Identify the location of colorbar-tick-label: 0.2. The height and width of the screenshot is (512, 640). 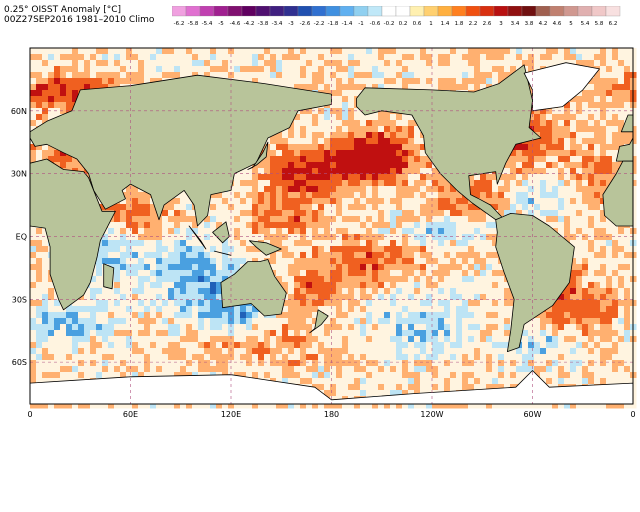
(403, 24).